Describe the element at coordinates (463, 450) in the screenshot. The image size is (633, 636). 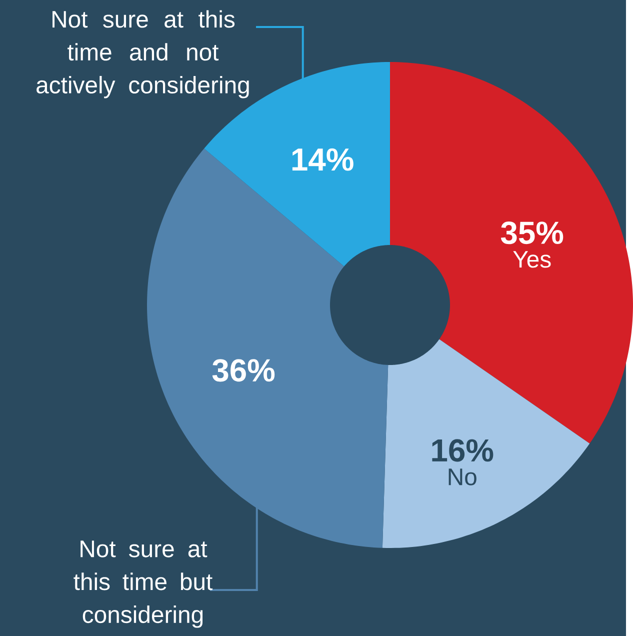
I see `data-label: 16%` at that location.